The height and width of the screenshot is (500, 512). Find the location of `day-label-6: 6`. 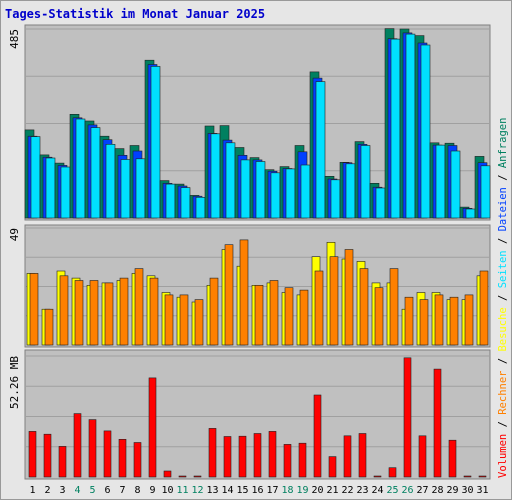

day-label-6: 6 is located at coordinates (107, 490).